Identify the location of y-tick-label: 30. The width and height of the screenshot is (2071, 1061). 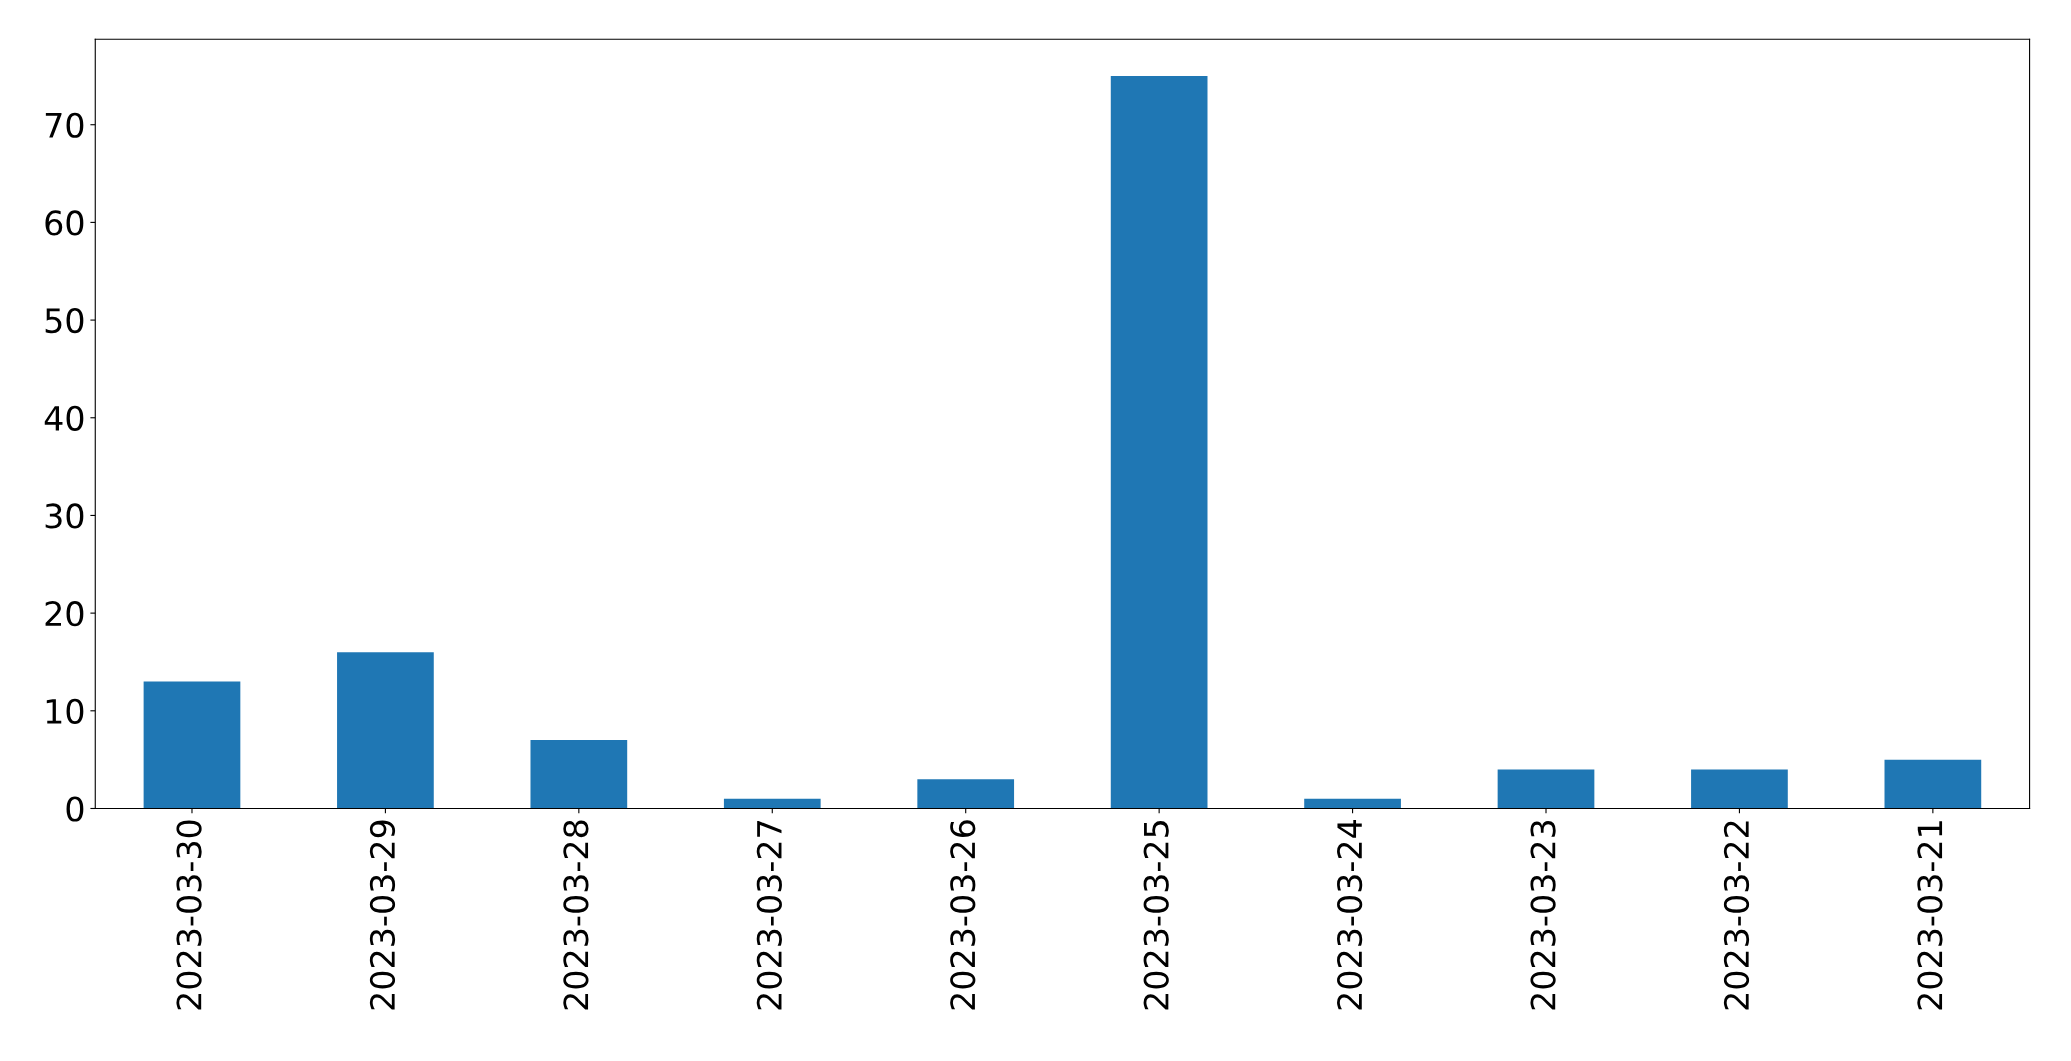
(64, 516).